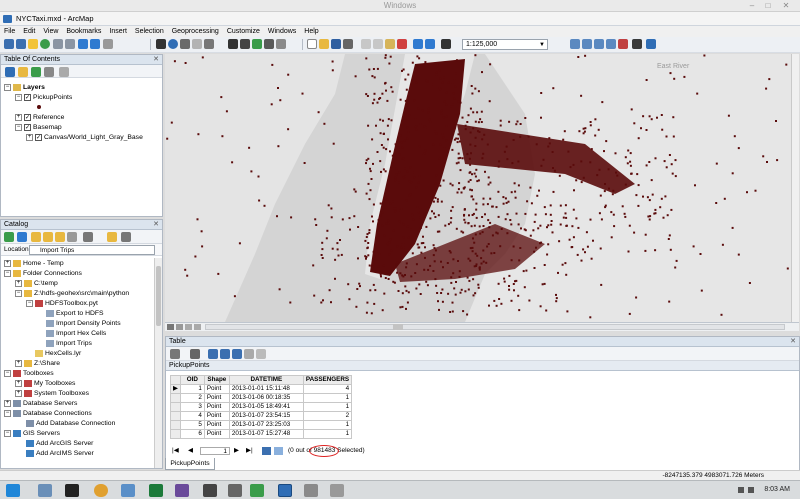 The width and height of the screenshot is (800, 499). Describe the element at coordinates (36, 283) in the screenshot. I see `catalog-item-ctemp: + C:\temp` at that location.